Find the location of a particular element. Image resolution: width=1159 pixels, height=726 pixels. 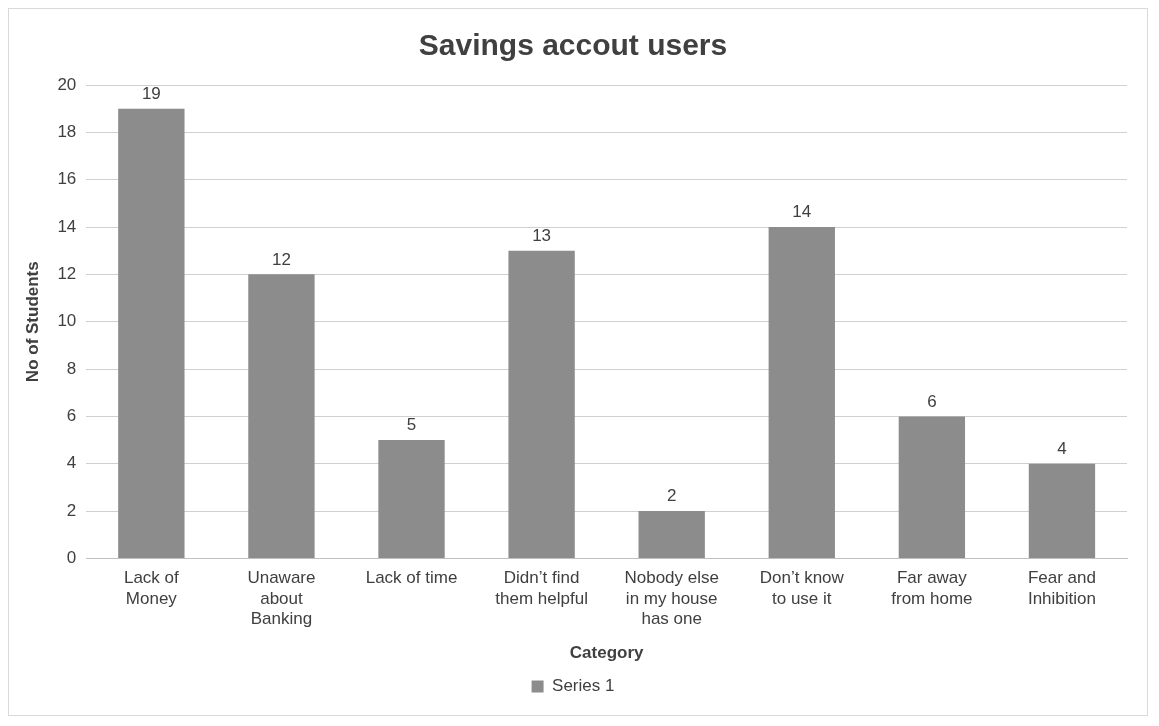

y-tick-label: 0 is located at coordinates (71, 558).